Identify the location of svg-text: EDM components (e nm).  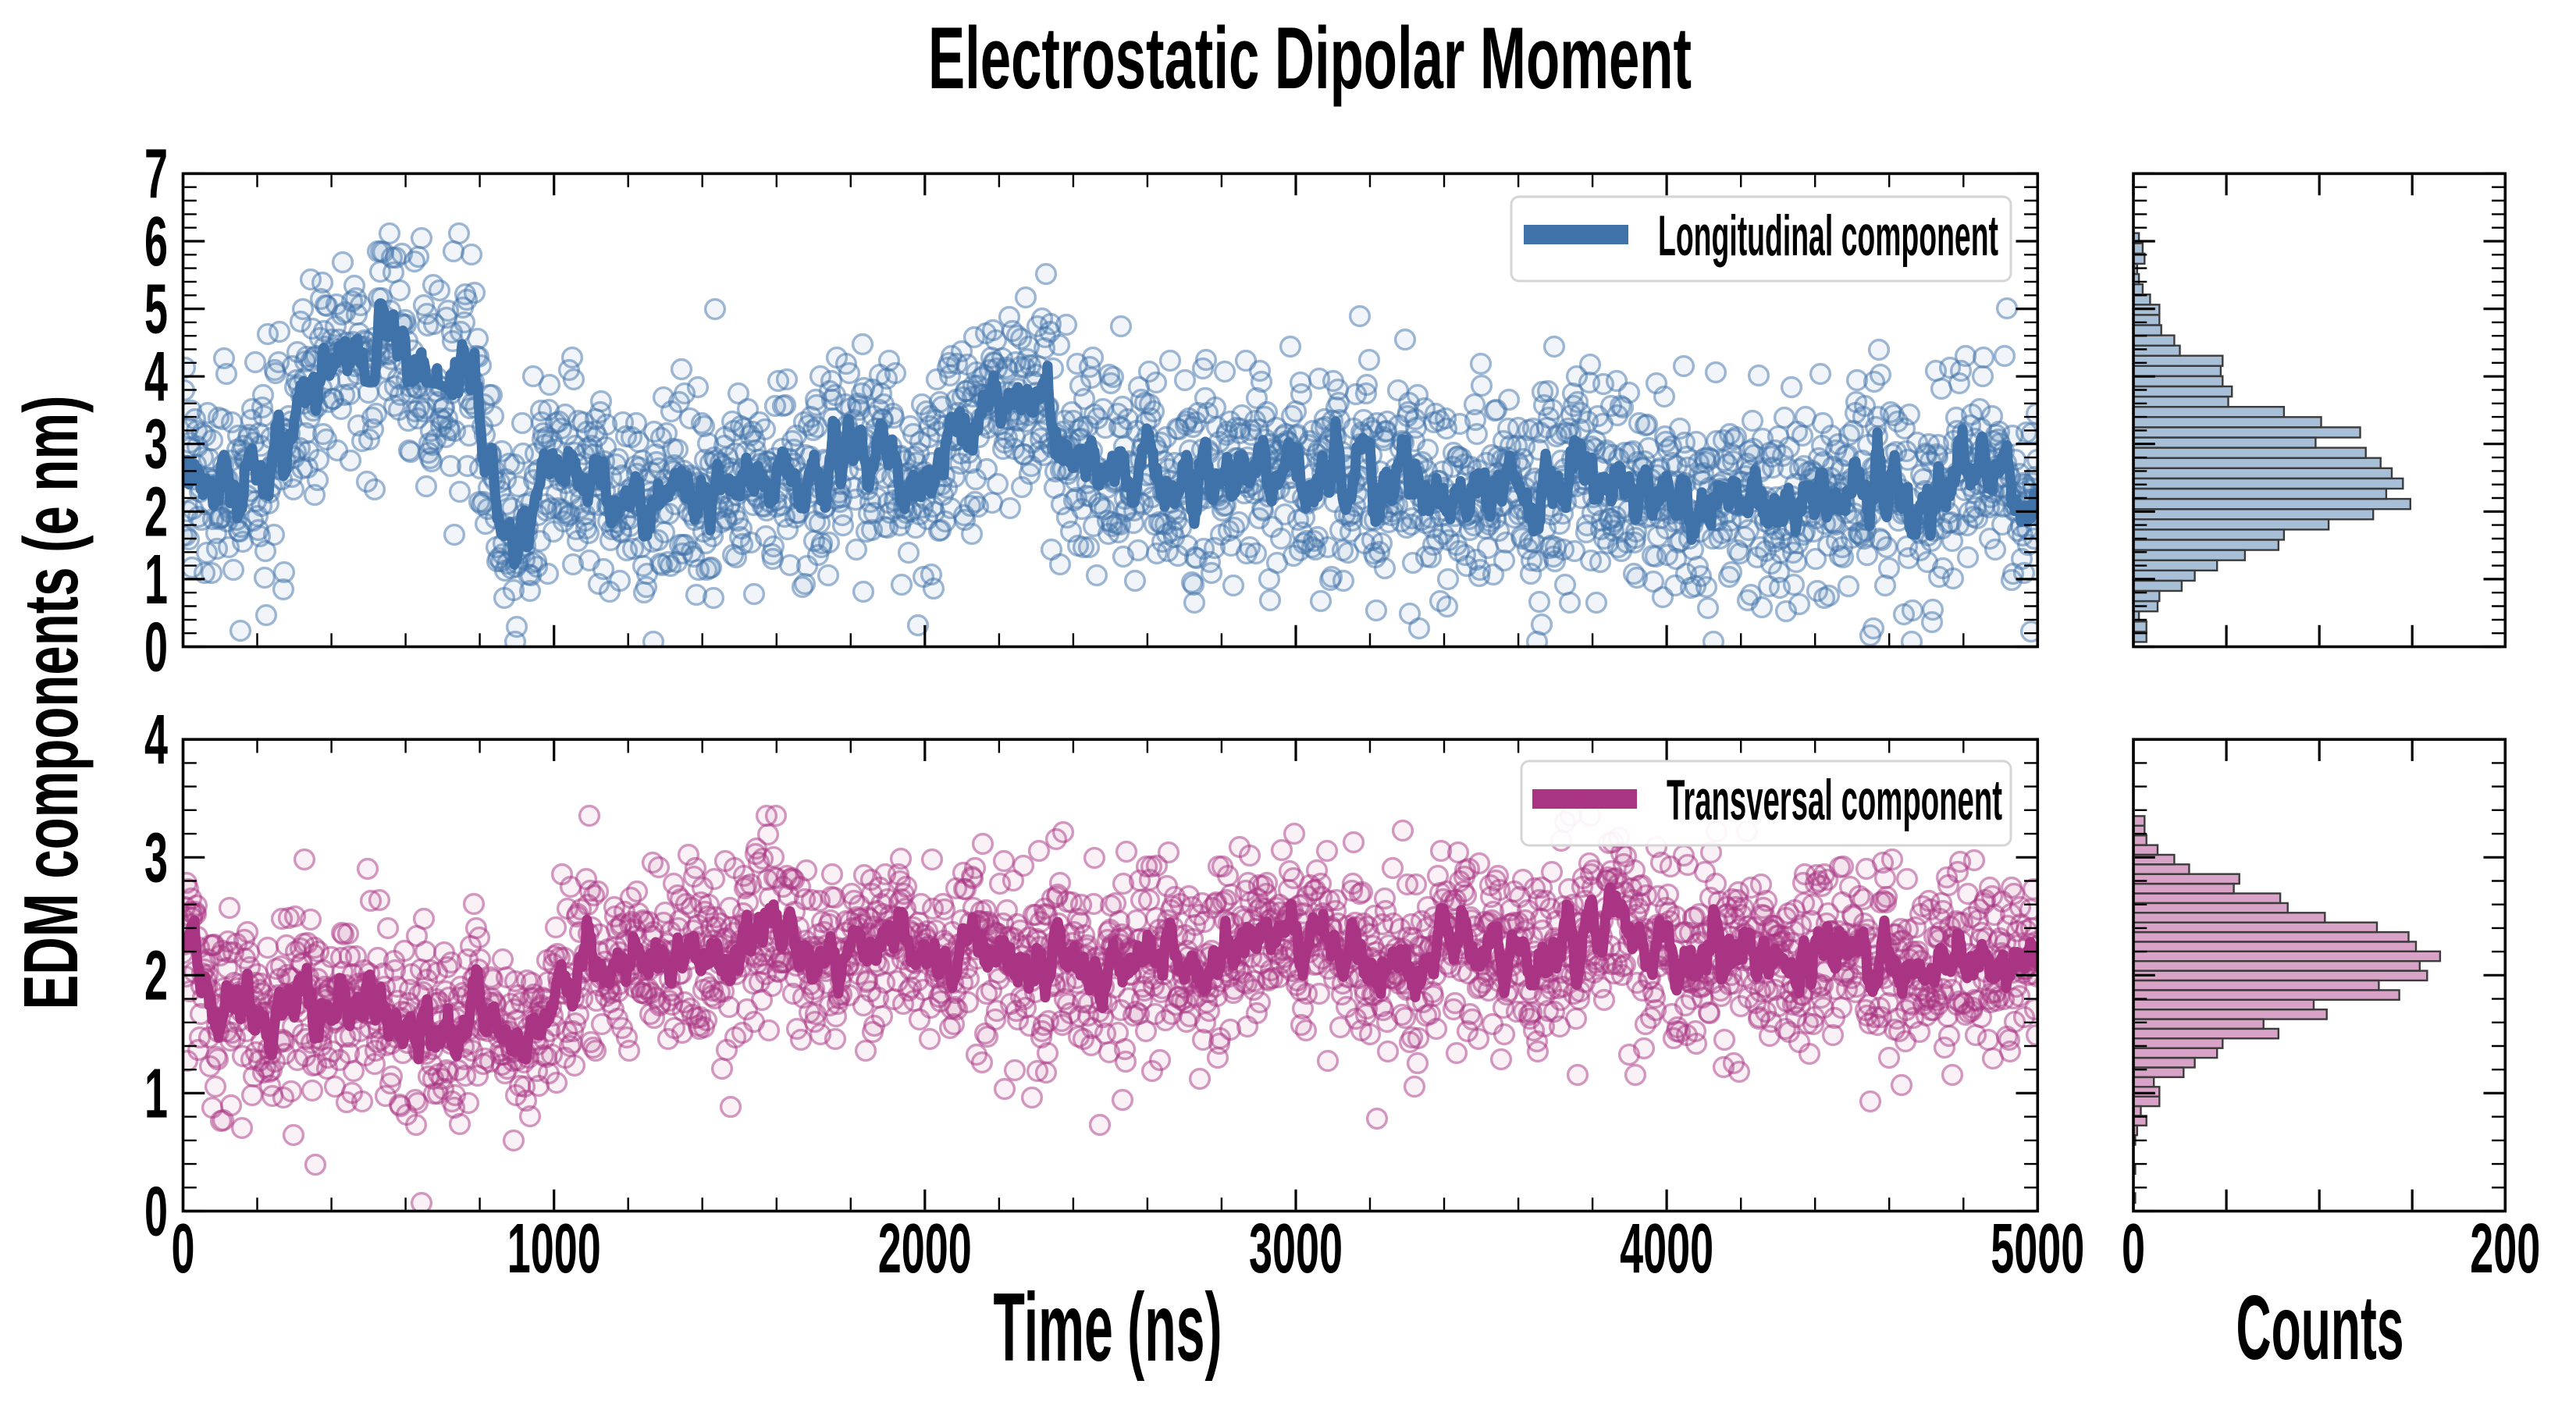
(51, 703).